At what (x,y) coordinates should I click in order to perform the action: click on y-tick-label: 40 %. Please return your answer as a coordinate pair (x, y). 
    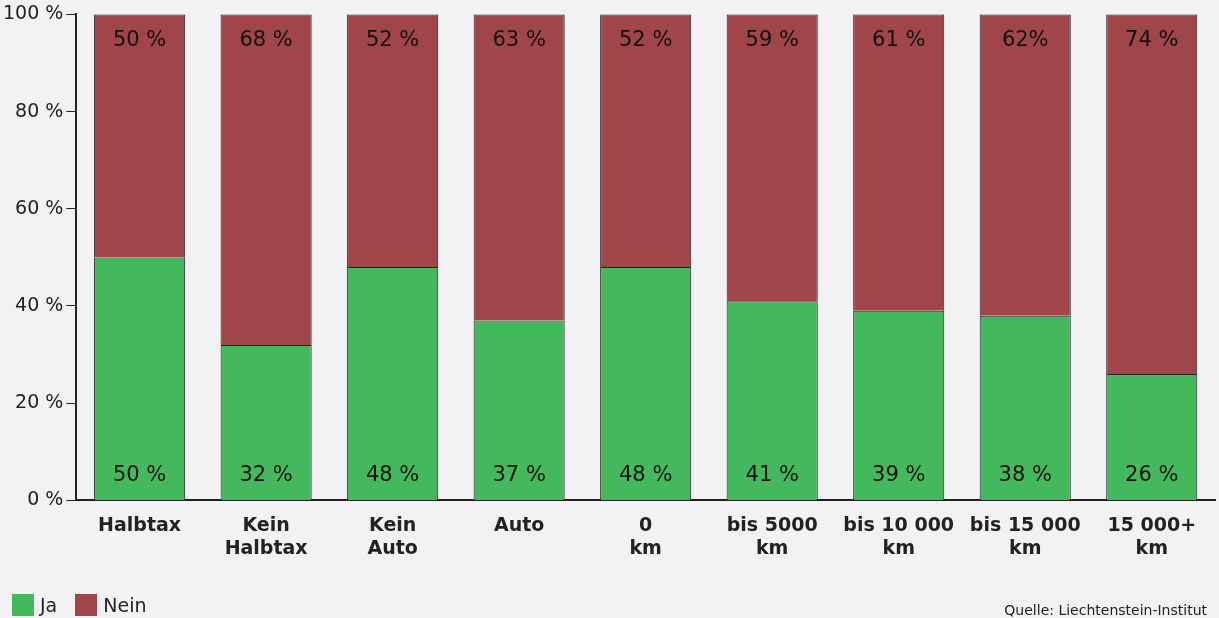
    Looking at the image, I should click on (39, 303).